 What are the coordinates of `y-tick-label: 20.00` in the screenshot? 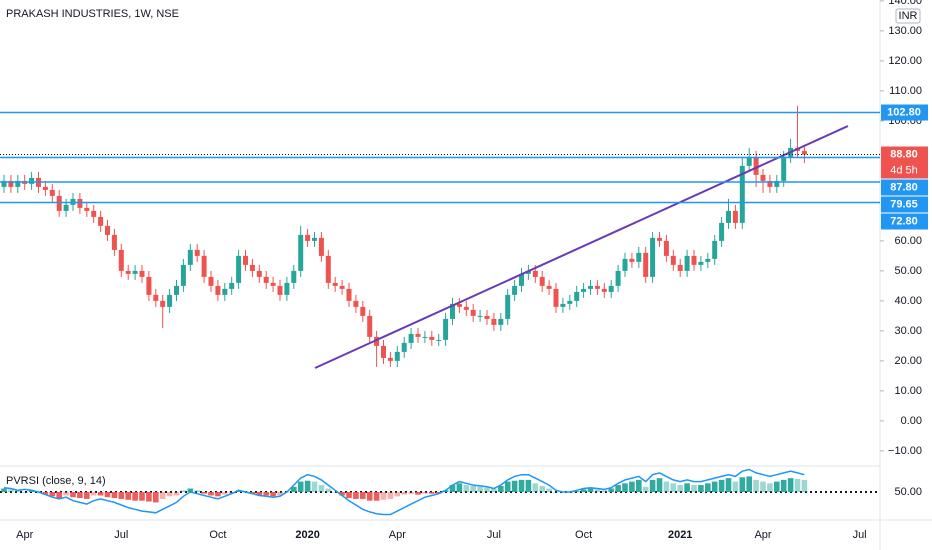 It's located at (908, 361).